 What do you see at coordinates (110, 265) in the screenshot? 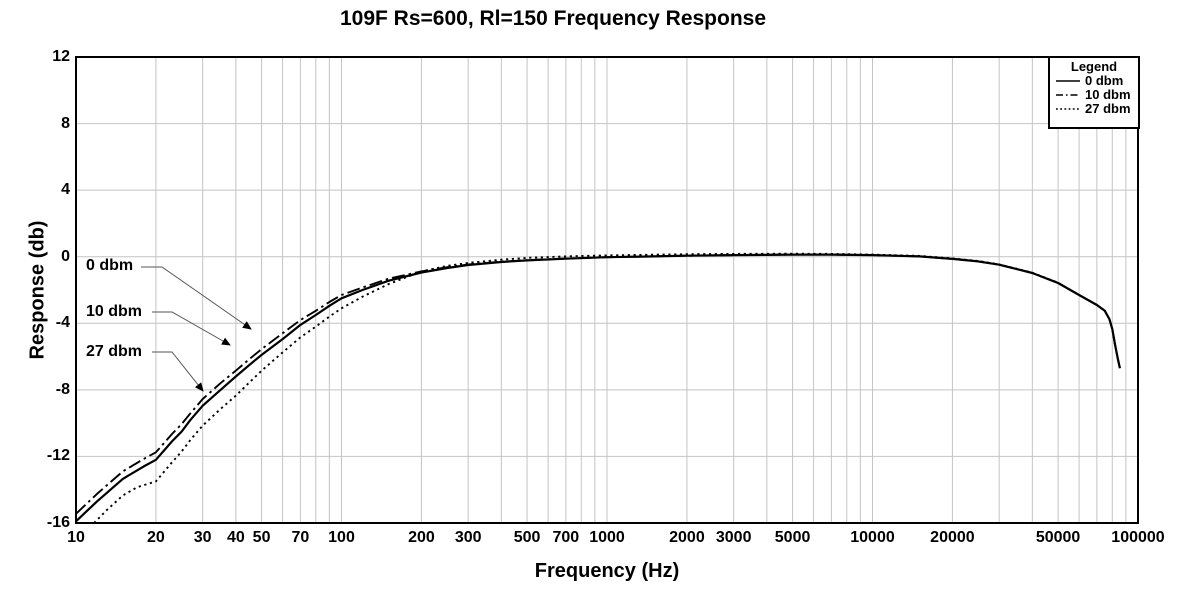
I see `annotation-label-0-dbm: 0 dbm` at bounding box center [110, 265].